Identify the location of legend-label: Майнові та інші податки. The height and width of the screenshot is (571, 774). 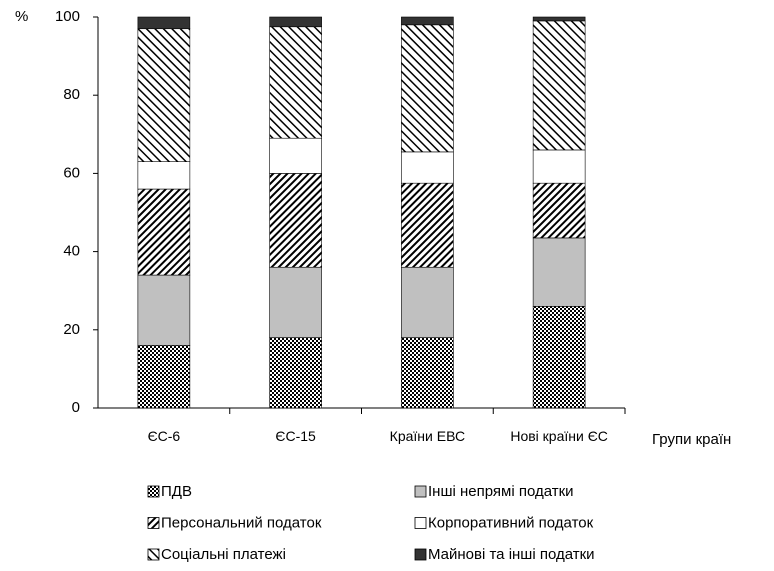
(511, 554).